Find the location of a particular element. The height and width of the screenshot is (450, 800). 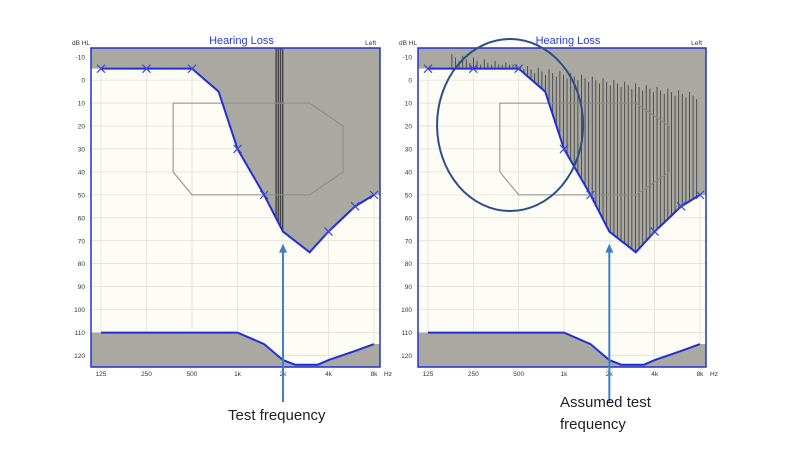

highlight-ellipse is located at coordinates (510, 125).